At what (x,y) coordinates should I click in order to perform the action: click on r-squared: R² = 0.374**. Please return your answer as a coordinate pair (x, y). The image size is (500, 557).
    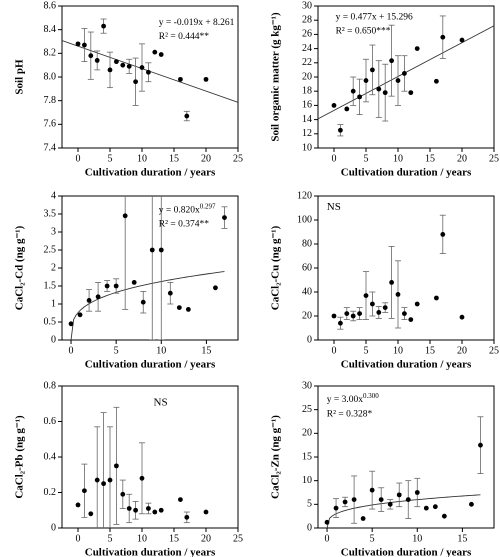
    Looking at the image, I should click on (184, 225).